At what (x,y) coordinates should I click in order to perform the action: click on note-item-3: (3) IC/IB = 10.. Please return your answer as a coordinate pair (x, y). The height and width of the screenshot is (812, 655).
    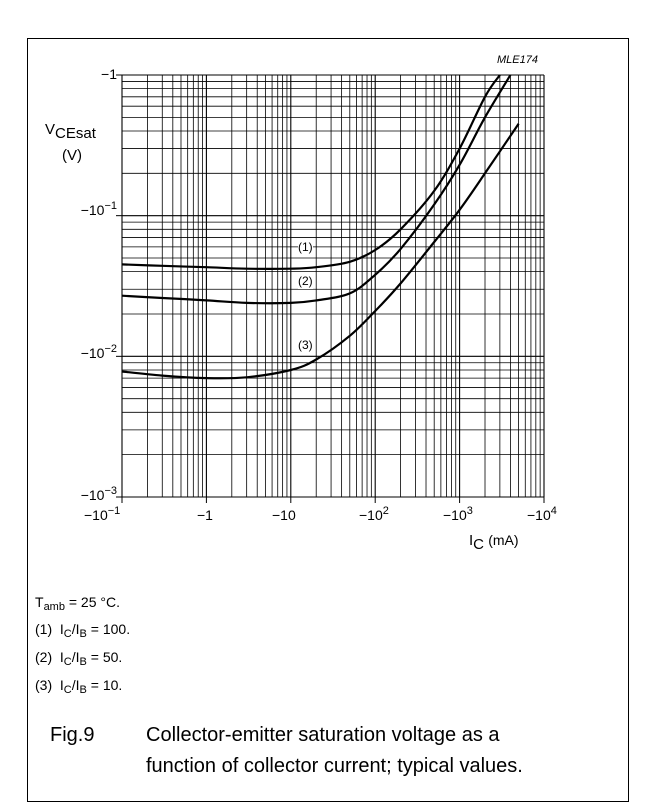
    Looking at the image, I should click on (79, 686).